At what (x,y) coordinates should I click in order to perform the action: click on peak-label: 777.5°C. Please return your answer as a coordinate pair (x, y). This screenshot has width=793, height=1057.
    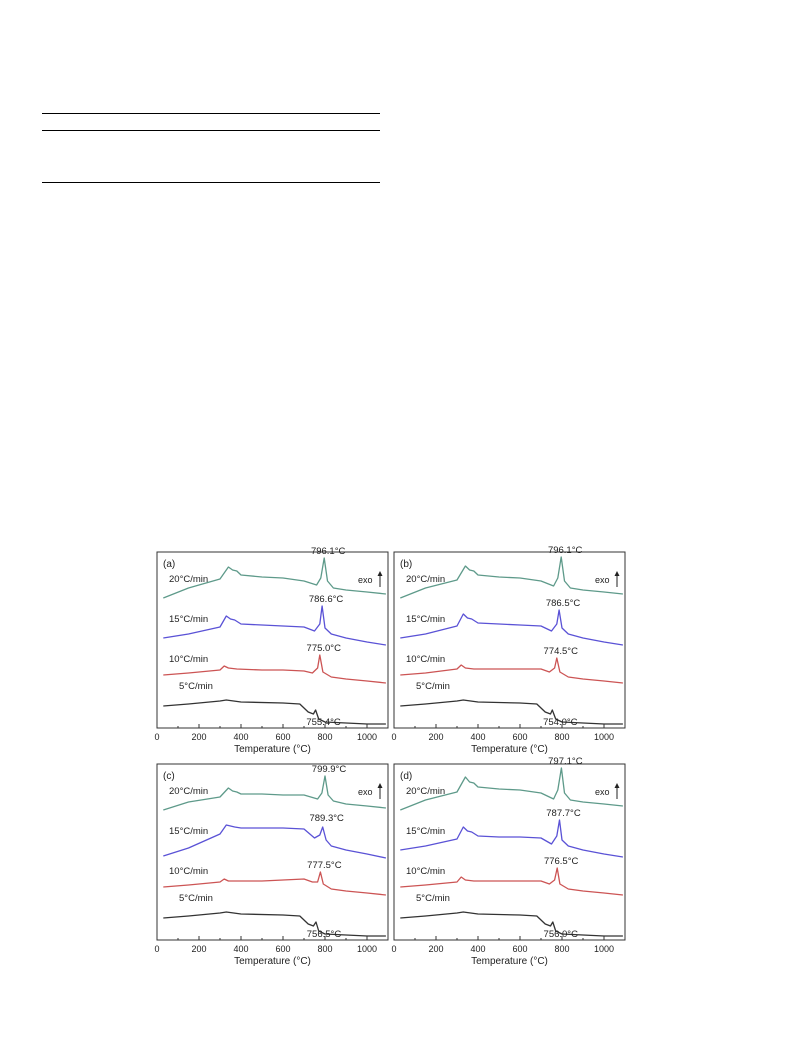
    Looking at the image, I should click on (324, 865).